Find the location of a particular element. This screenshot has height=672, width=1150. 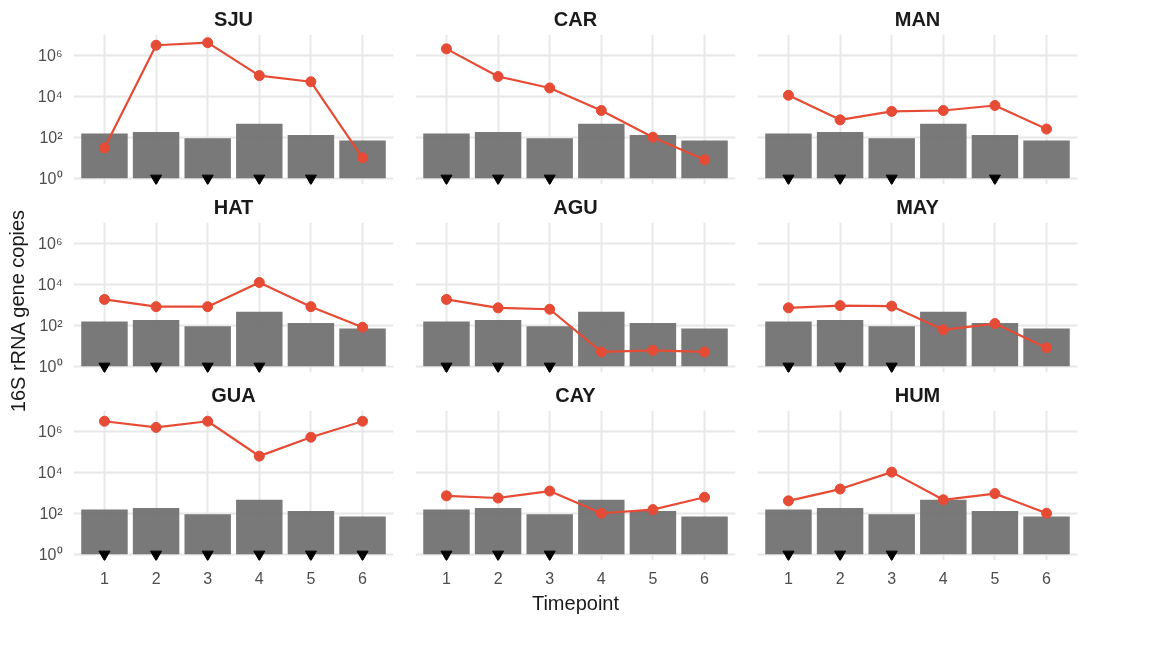

x-axis-title: Timepoint is located at coordinates (575, 602).